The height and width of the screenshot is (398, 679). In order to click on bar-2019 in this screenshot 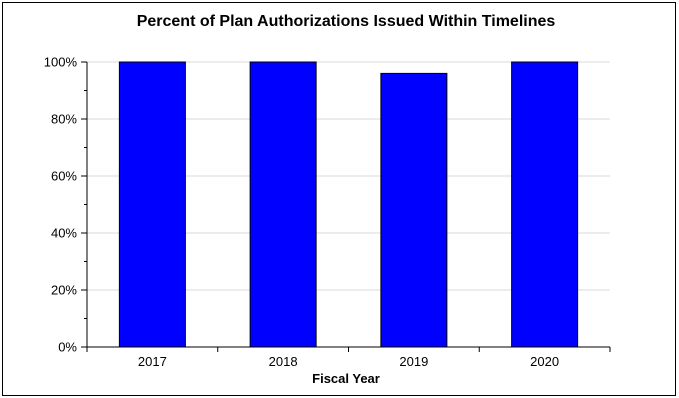, I will do `click(414, 210)`.